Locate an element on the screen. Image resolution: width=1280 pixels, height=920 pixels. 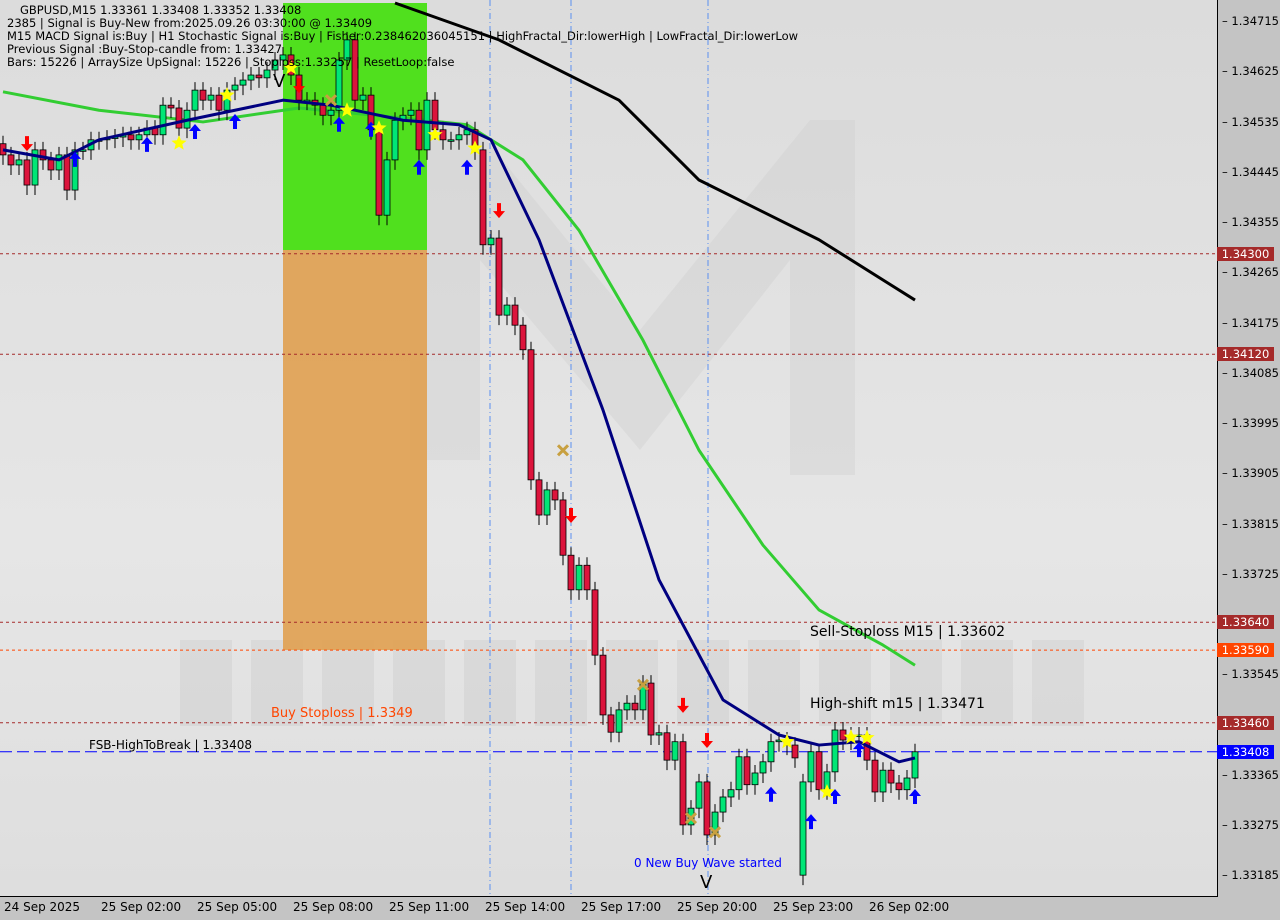
price-tick-label: – 1.33185 is located at coordinates (1250, 875).